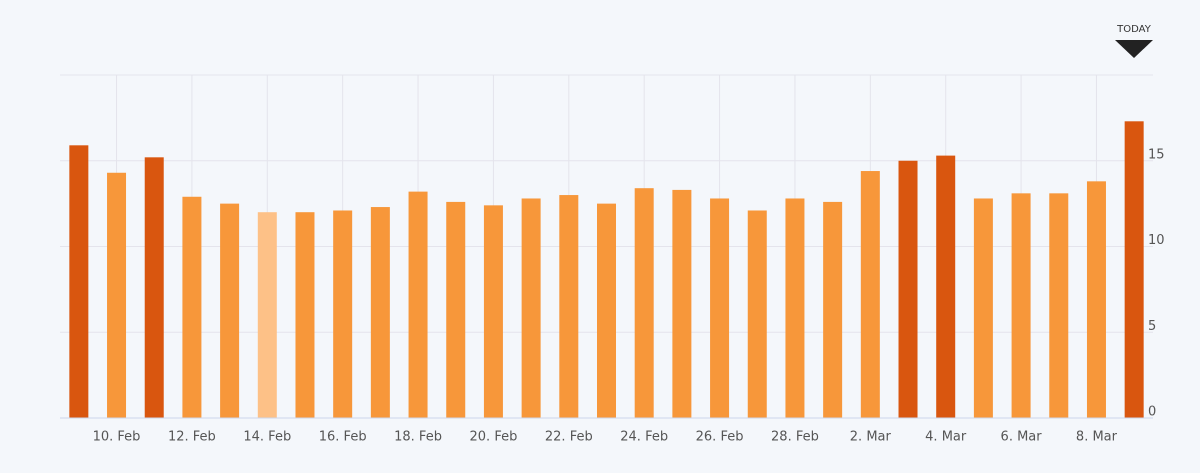  What do you see at coordinates (1134, 29) in the screenshot?
I see `today-label: TODAY` at bounding box center [1134, 29].